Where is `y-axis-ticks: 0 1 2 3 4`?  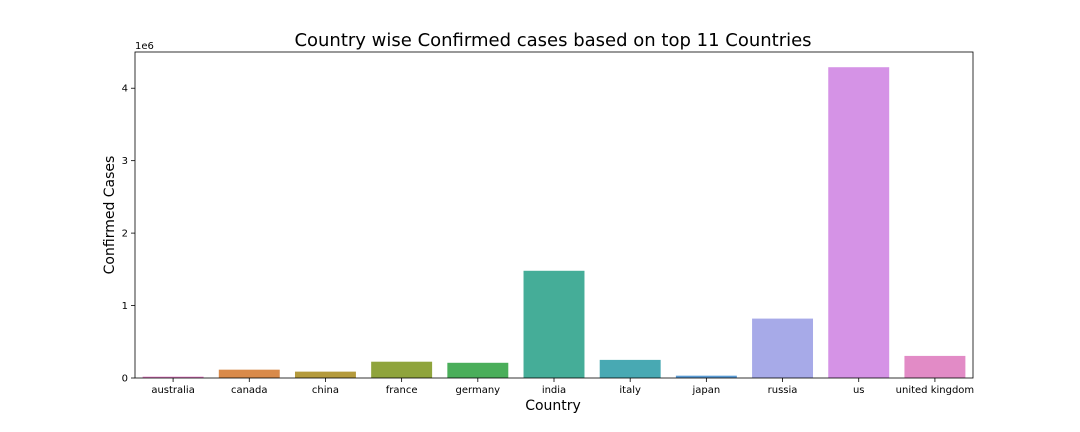
y-axis-ticks: 0 1 2 3 4 is located at coordinates (128, 234).